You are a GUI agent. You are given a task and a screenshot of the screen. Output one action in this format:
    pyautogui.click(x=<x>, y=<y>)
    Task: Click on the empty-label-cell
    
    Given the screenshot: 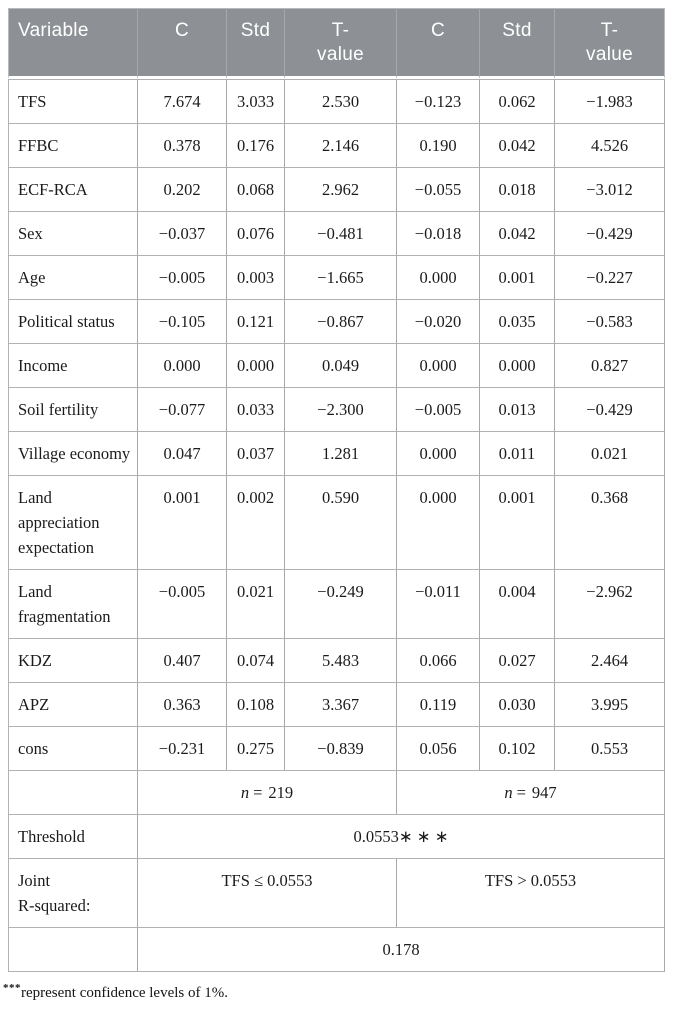 What is the action you would take?
    pyautogui.click(x=73, y=949)
    